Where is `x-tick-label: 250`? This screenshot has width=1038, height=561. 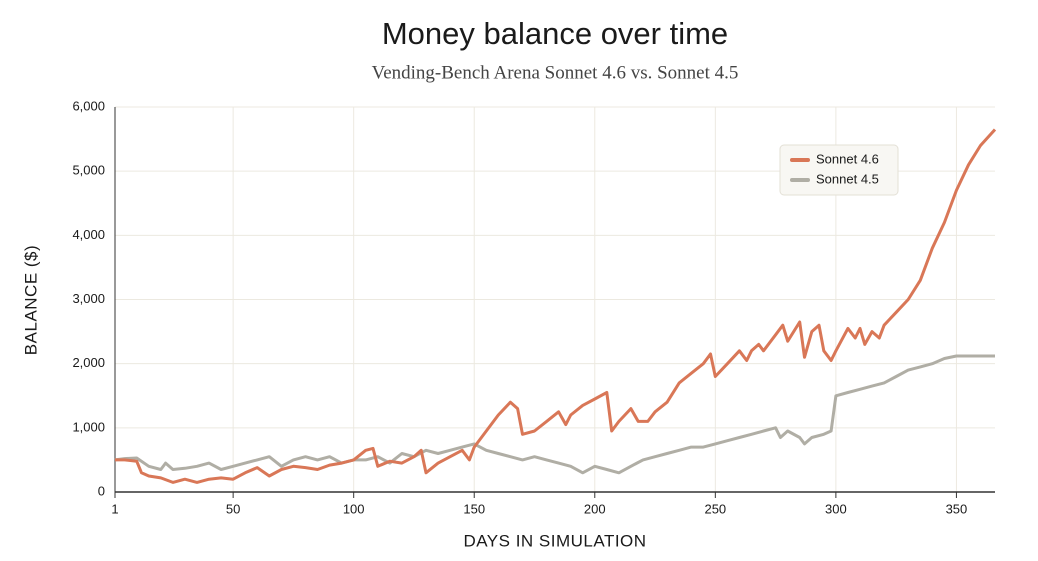 x-tick-label: 250 is located at coordinates (715, 508).